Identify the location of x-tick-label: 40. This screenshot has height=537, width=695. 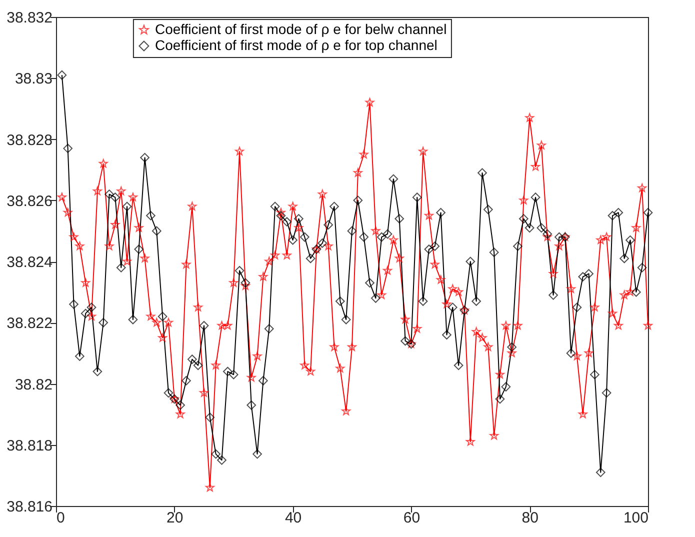
(293, 518).